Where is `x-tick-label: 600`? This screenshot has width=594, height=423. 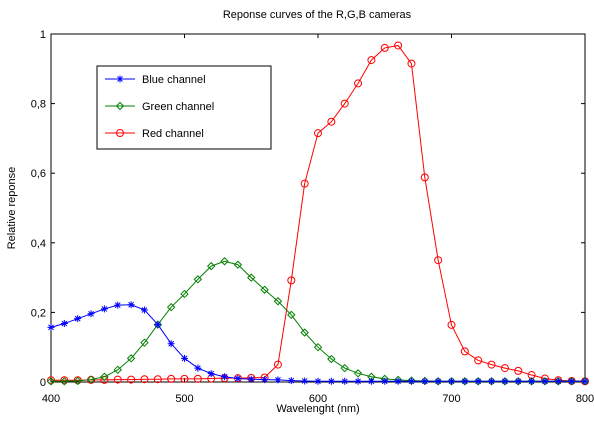
x-tick-label: 600 is located at coordinates (318, 399).